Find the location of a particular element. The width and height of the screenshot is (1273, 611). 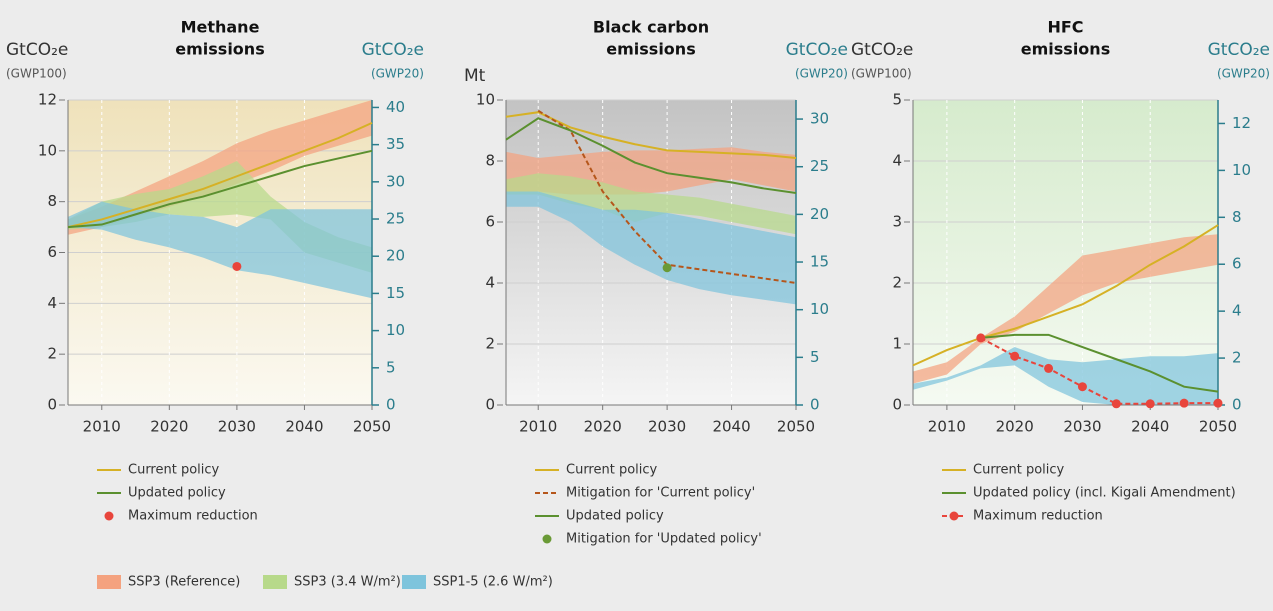

y2-tick-label: 2 is located at coordinates (1237, 358).